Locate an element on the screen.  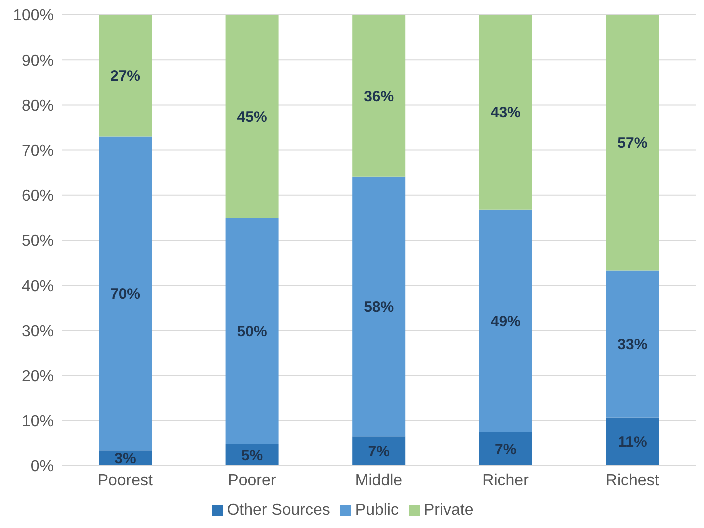
y-tick-label: 10% is located at coordinates (38, 422).